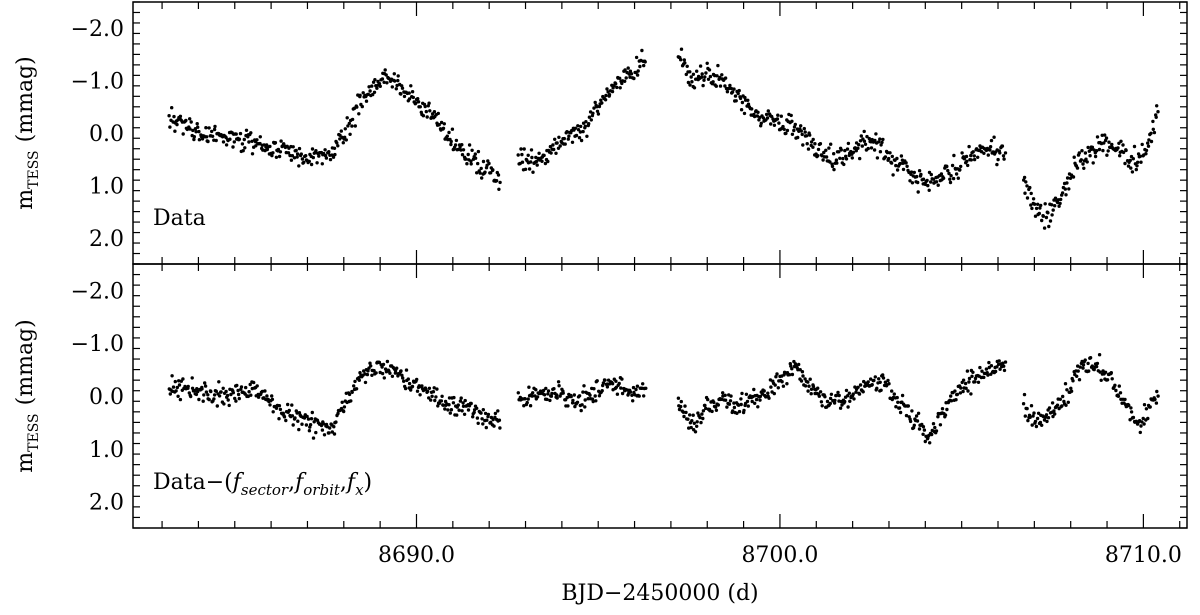 This screenshot has width=1200, height=615. I want to click on panel-label: Data, so click(179, 218).